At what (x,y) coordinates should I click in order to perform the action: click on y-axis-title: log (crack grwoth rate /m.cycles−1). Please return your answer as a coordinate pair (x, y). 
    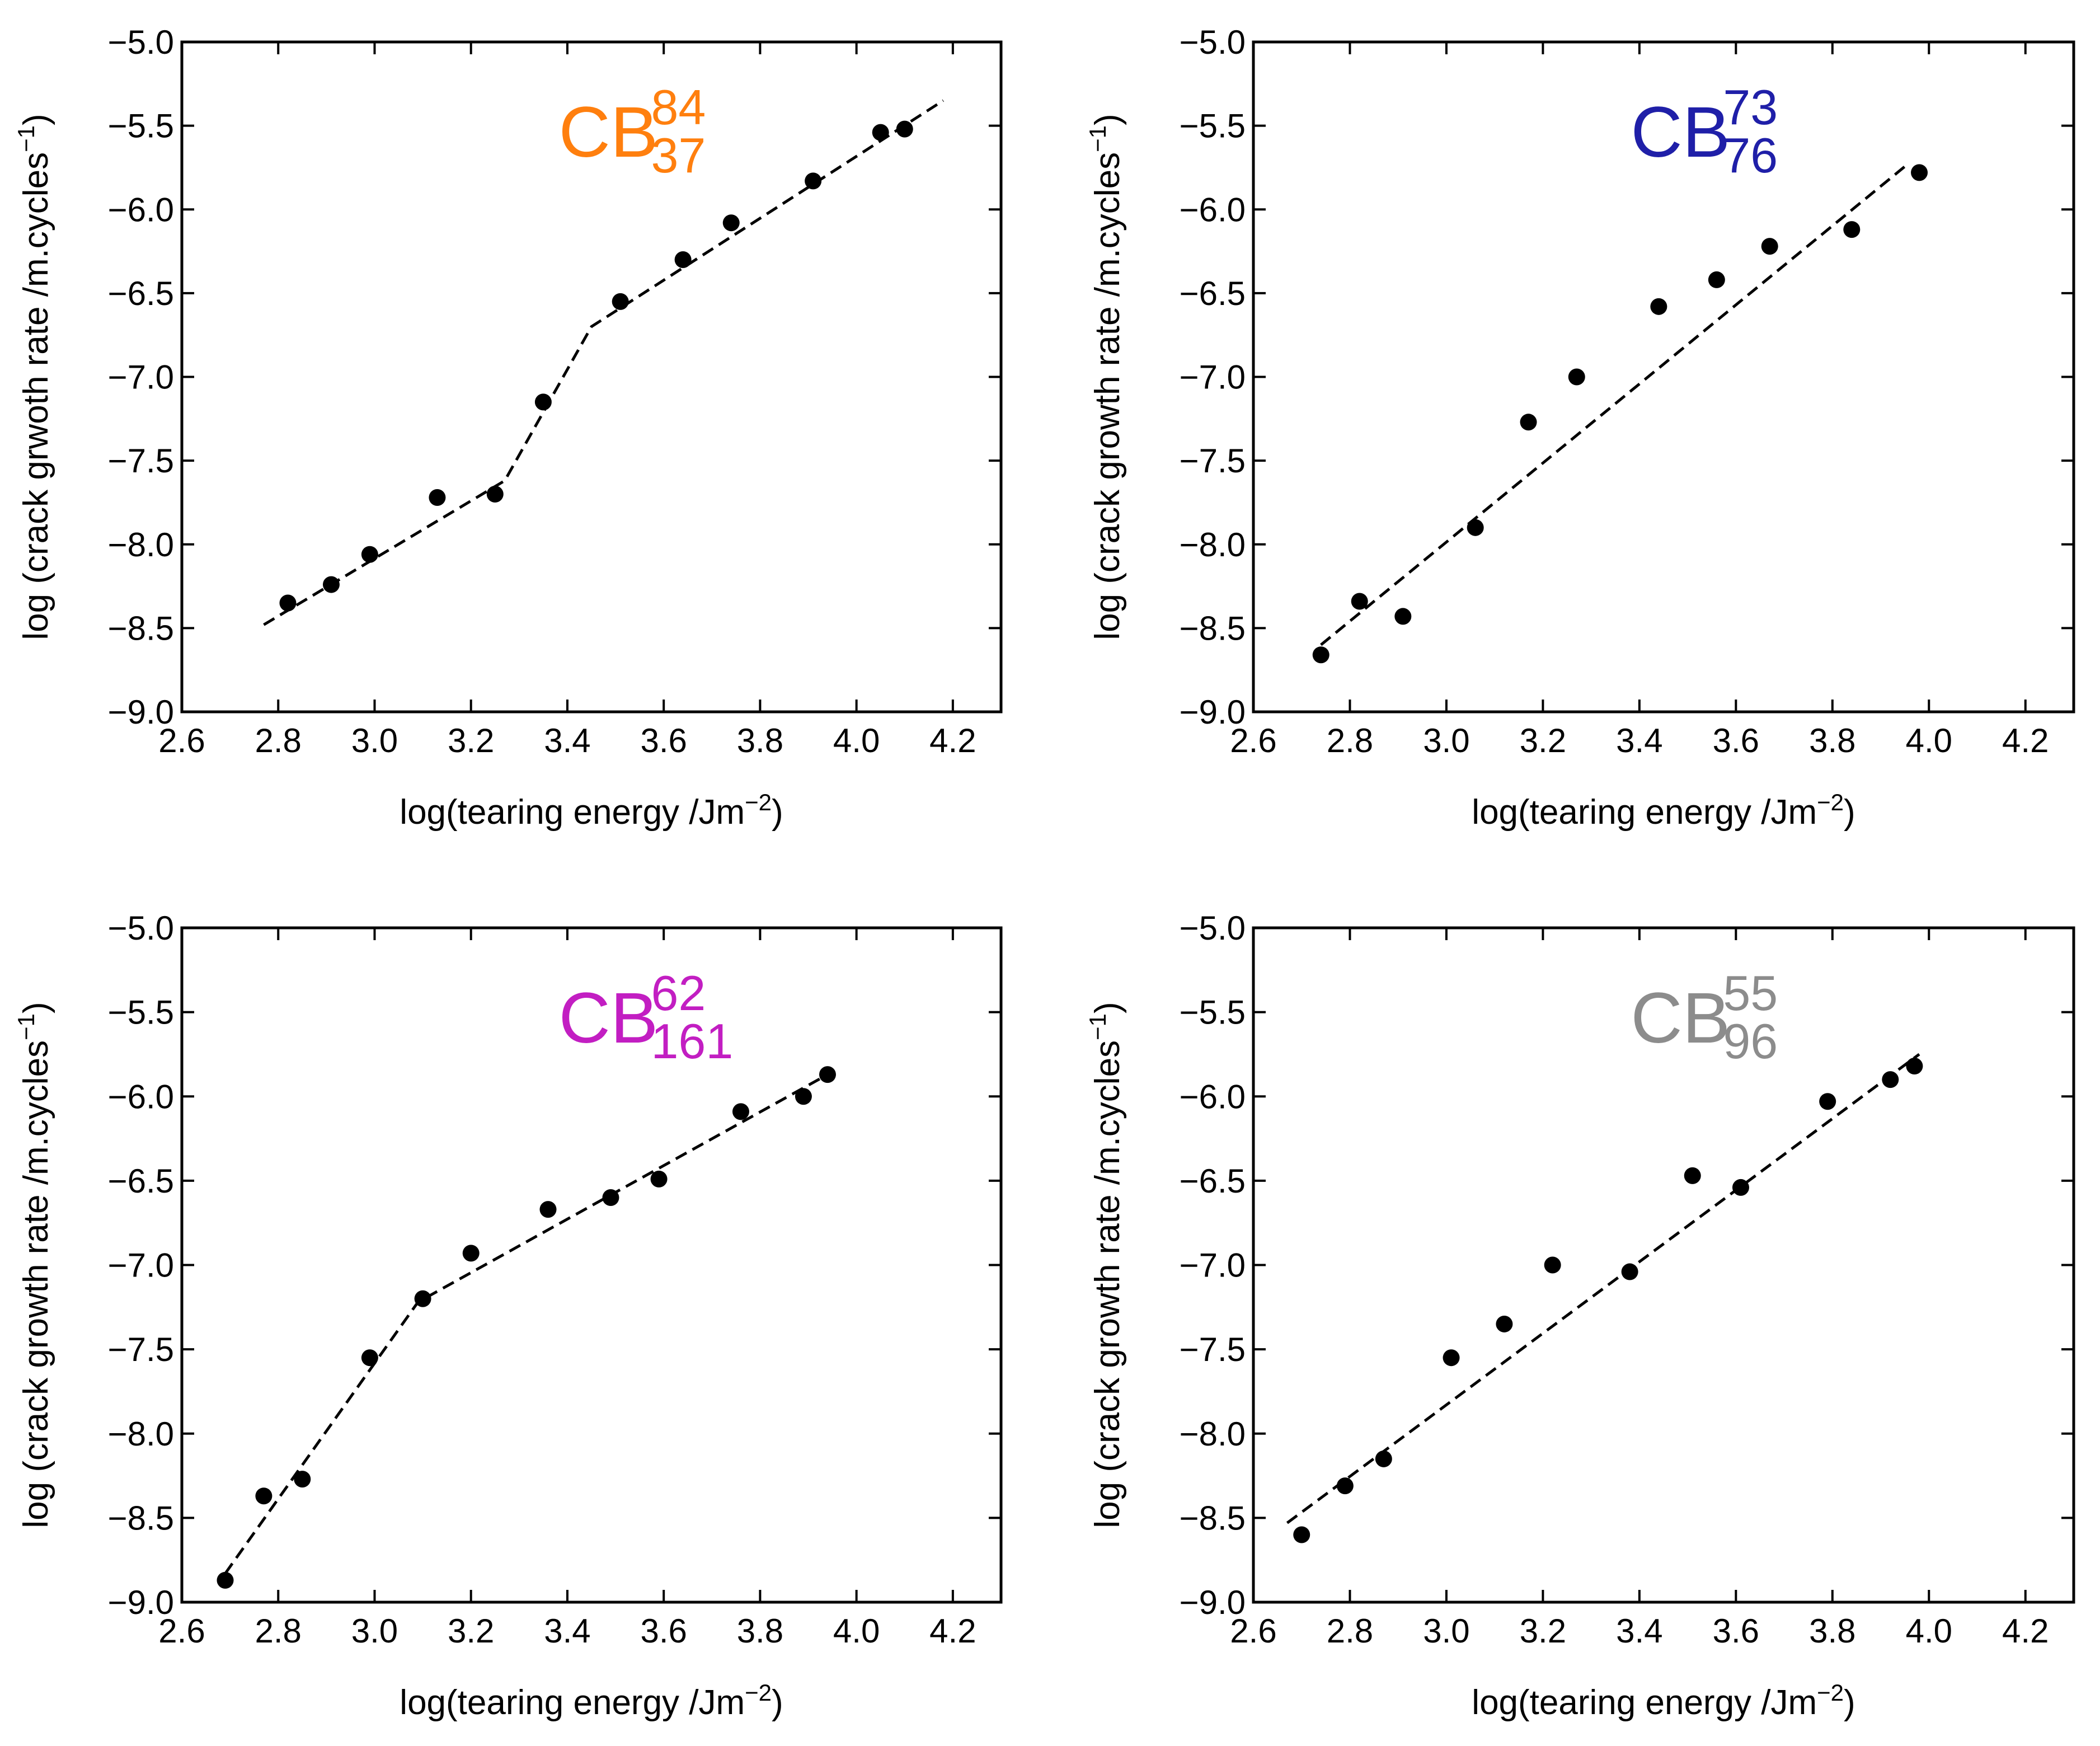
    Looking at the image, I should click on (34, 377).